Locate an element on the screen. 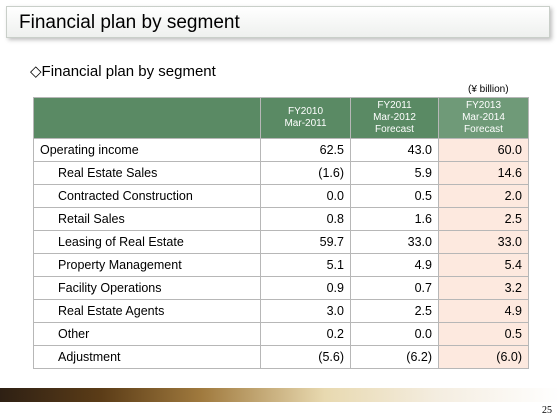 Image resolution: width=560 pixels, height=420 pixels. cell-fy2013: 60.0 is located at coordinates (483, 150).